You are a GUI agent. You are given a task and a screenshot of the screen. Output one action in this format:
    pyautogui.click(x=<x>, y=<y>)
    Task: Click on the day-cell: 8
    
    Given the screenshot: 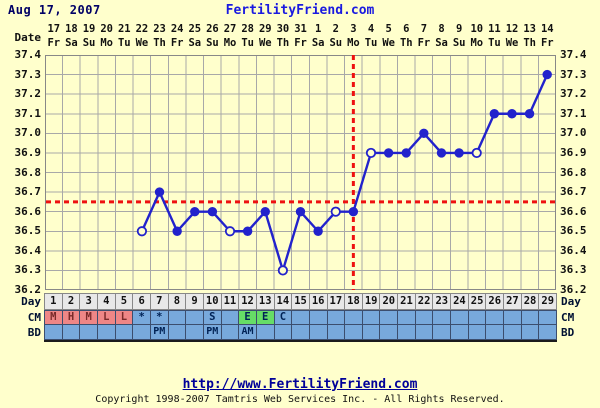 What is the action you would take?
    pyautogui.click(x=177, y=301)
    